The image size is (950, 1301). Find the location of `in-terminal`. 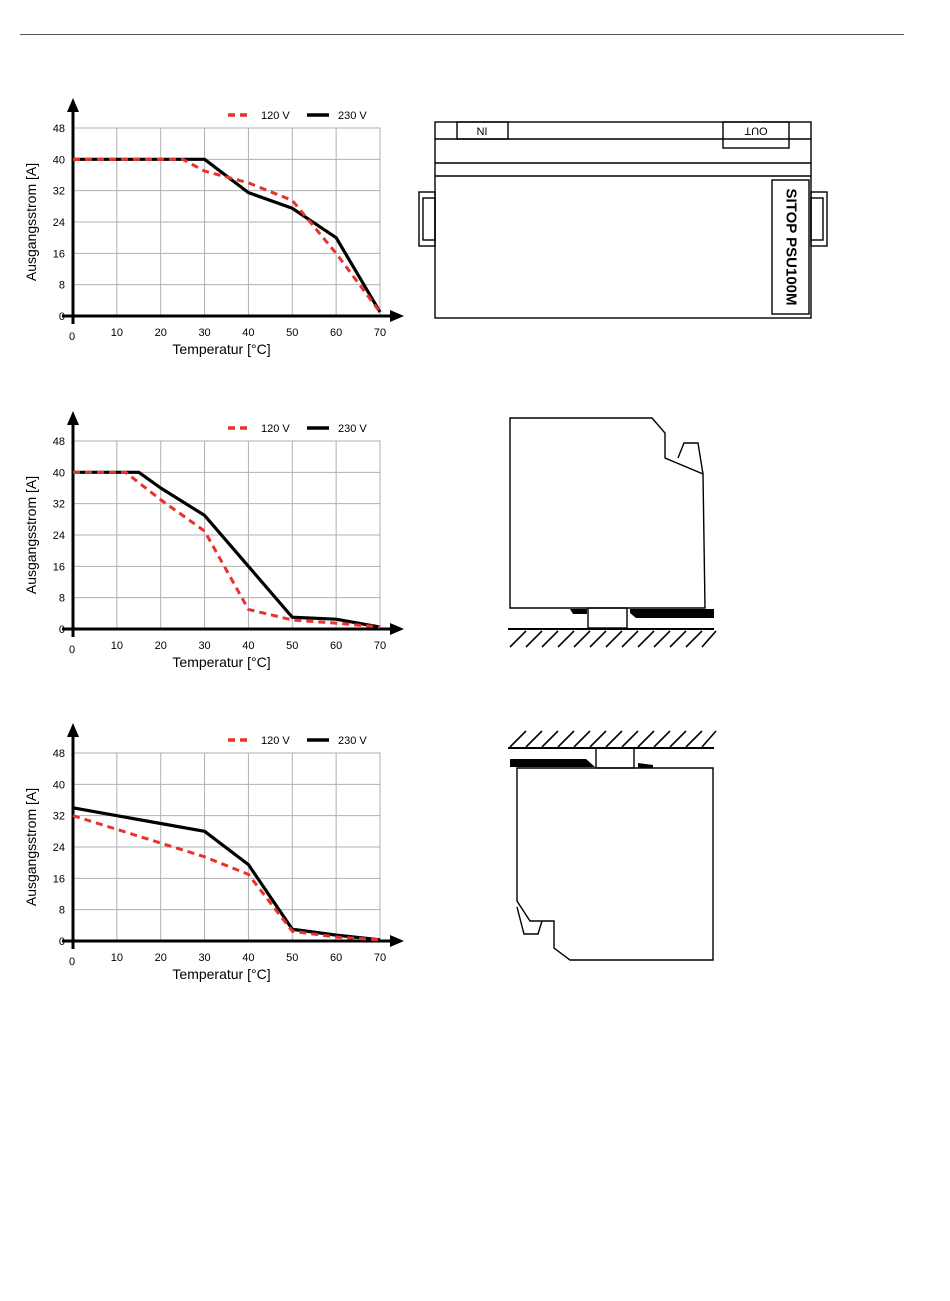

in-terminal is located at coordinates (482, 130).